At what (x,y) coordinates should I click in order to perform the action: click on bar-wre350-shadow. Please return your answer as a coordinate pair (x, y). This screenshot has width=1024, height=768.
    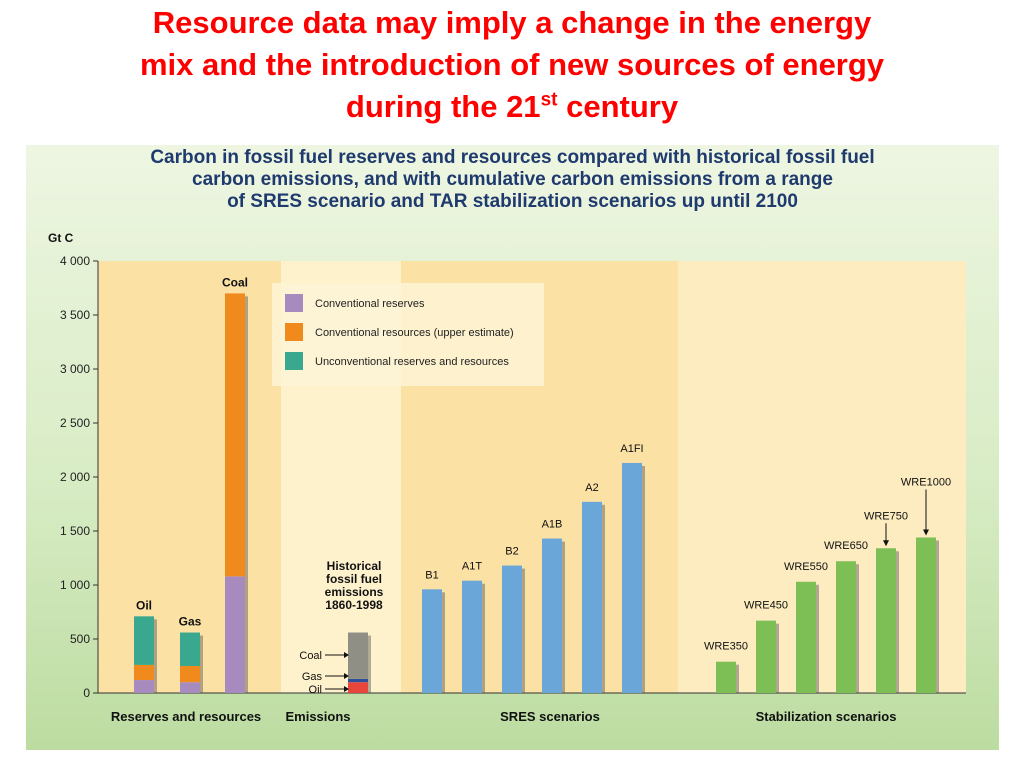
    Looking at the image, I should click on (737, 678).